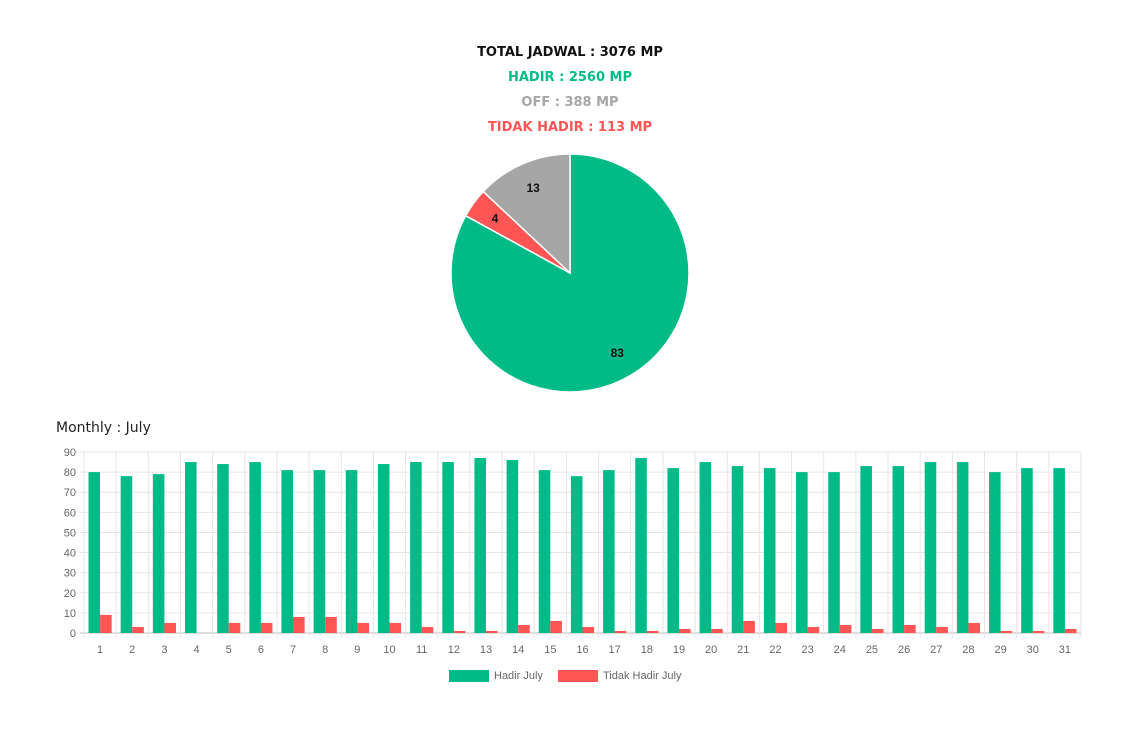  I want to click on y-tick-label: 10, so click(70, 614).